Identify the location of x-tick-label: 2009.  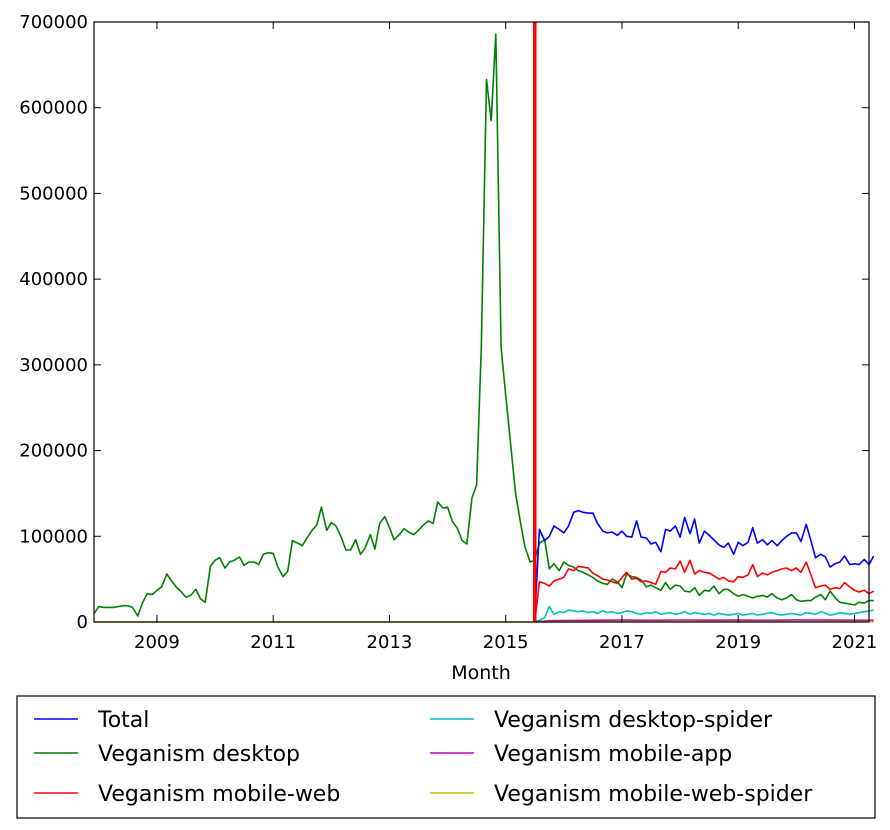
(157, 642).